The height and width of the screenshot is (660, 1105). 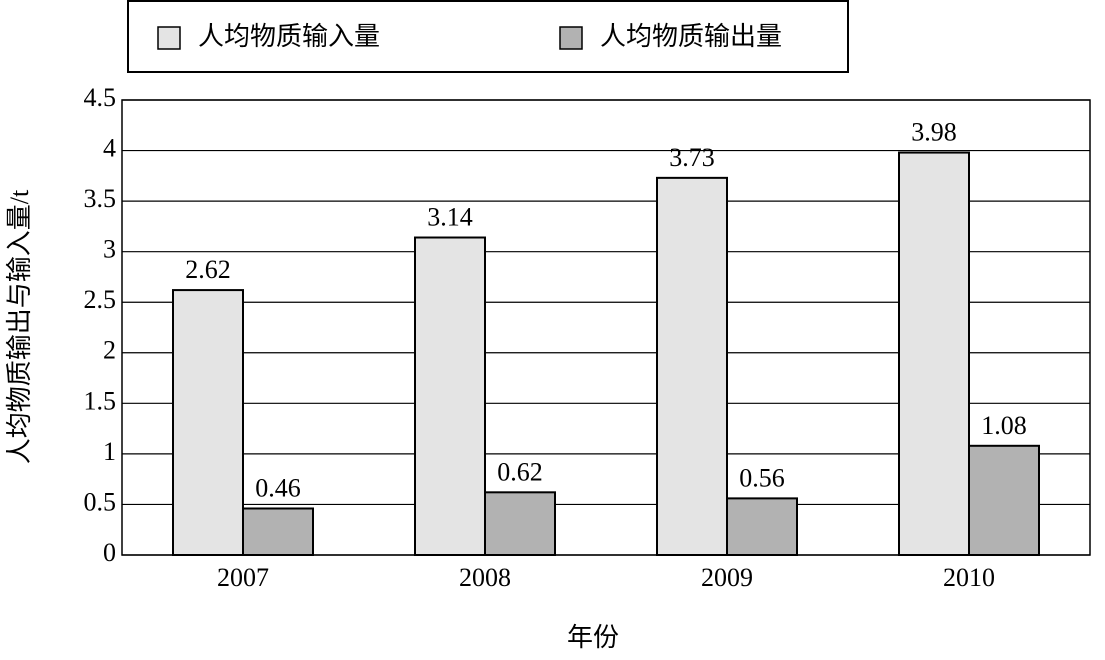 What do you see at coordinates (727, 577) in the screenshot?
I see `x-tick-label: 2009` at bounding box center [727, 577].